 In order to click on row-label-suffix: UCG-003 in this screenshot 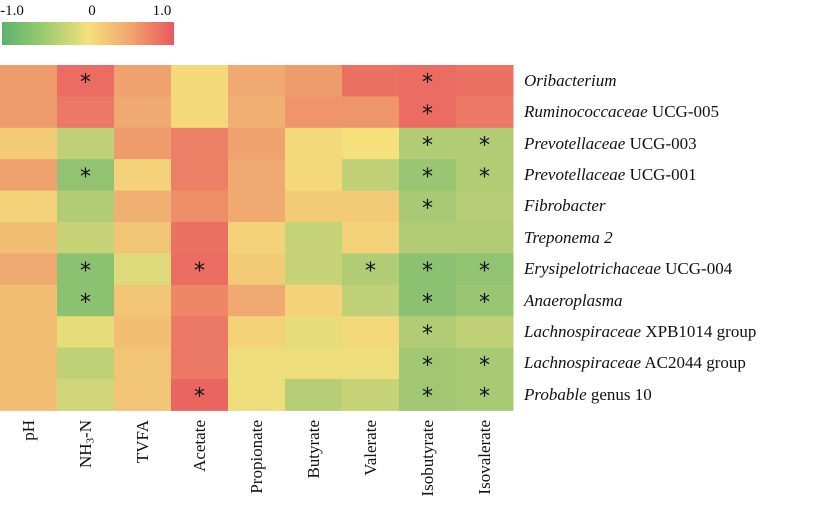, I will do `click(661, 143)`.